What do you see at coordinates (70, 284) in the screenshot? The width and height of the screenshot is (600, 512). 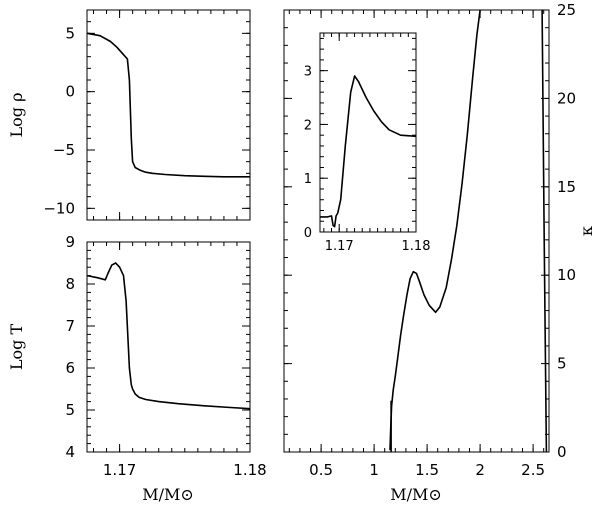 I see `temp-ytick-label: 8` at bounding box center [70, 284].